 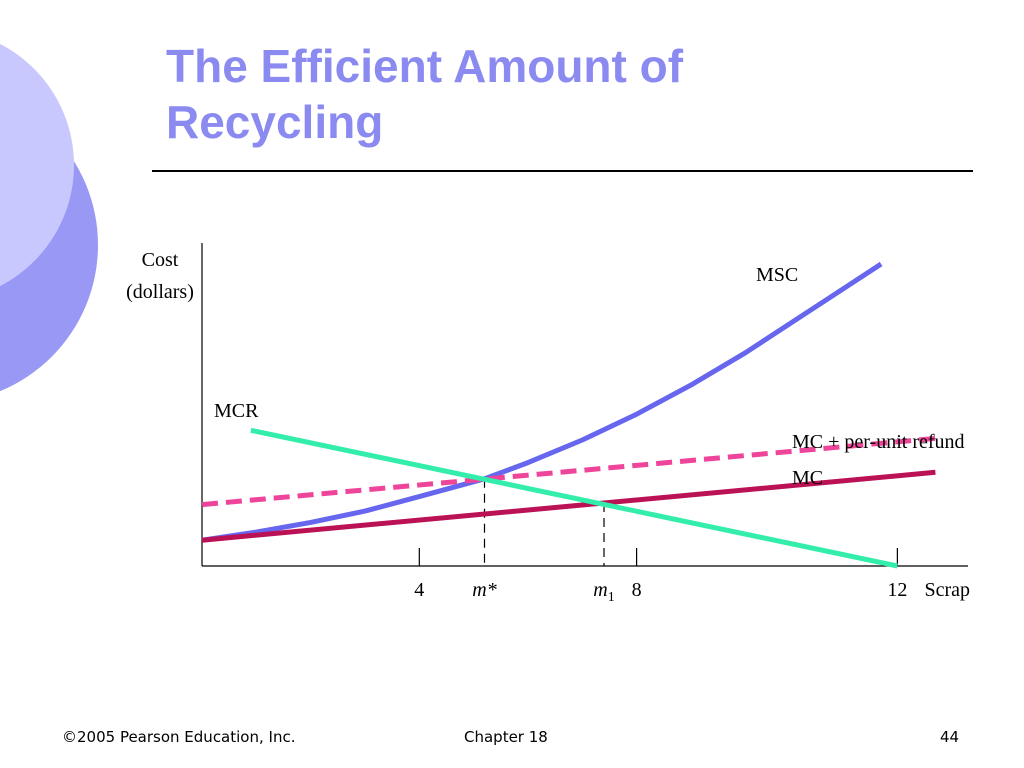 What do you see at coordinates (660, 576) in the screenshot?
I see `x-axis-ticks: 4 m* m1 8 12` at bounding box center [660, 576].